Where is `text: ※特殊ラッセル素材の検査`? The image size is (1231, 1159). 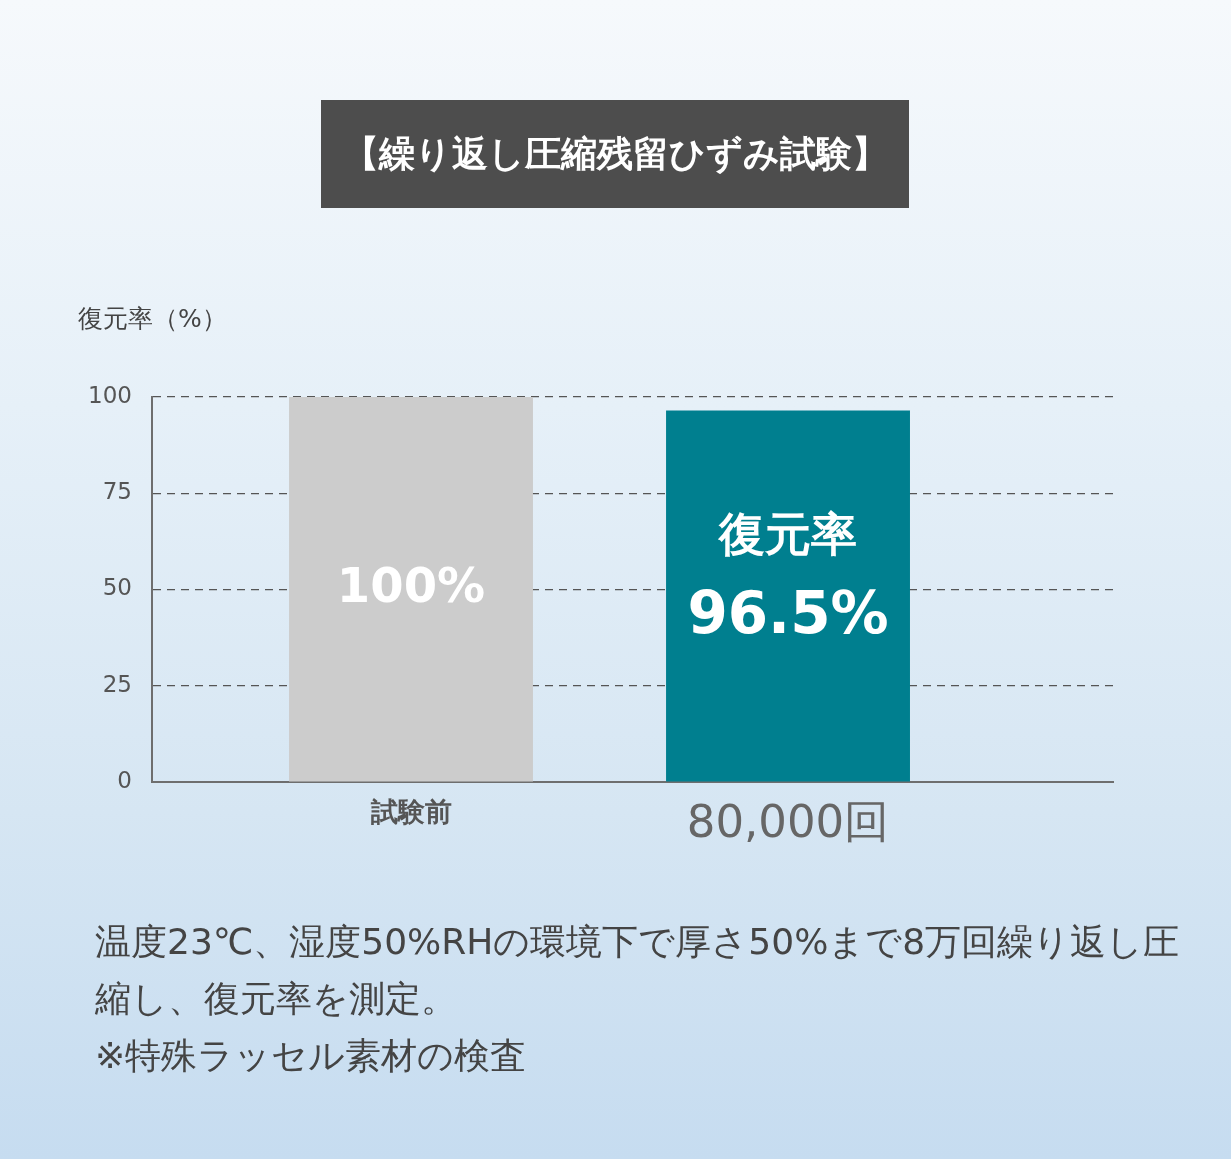
text: ※特殊ラッセル素材の検査 is located at coordinates (311, 1056).